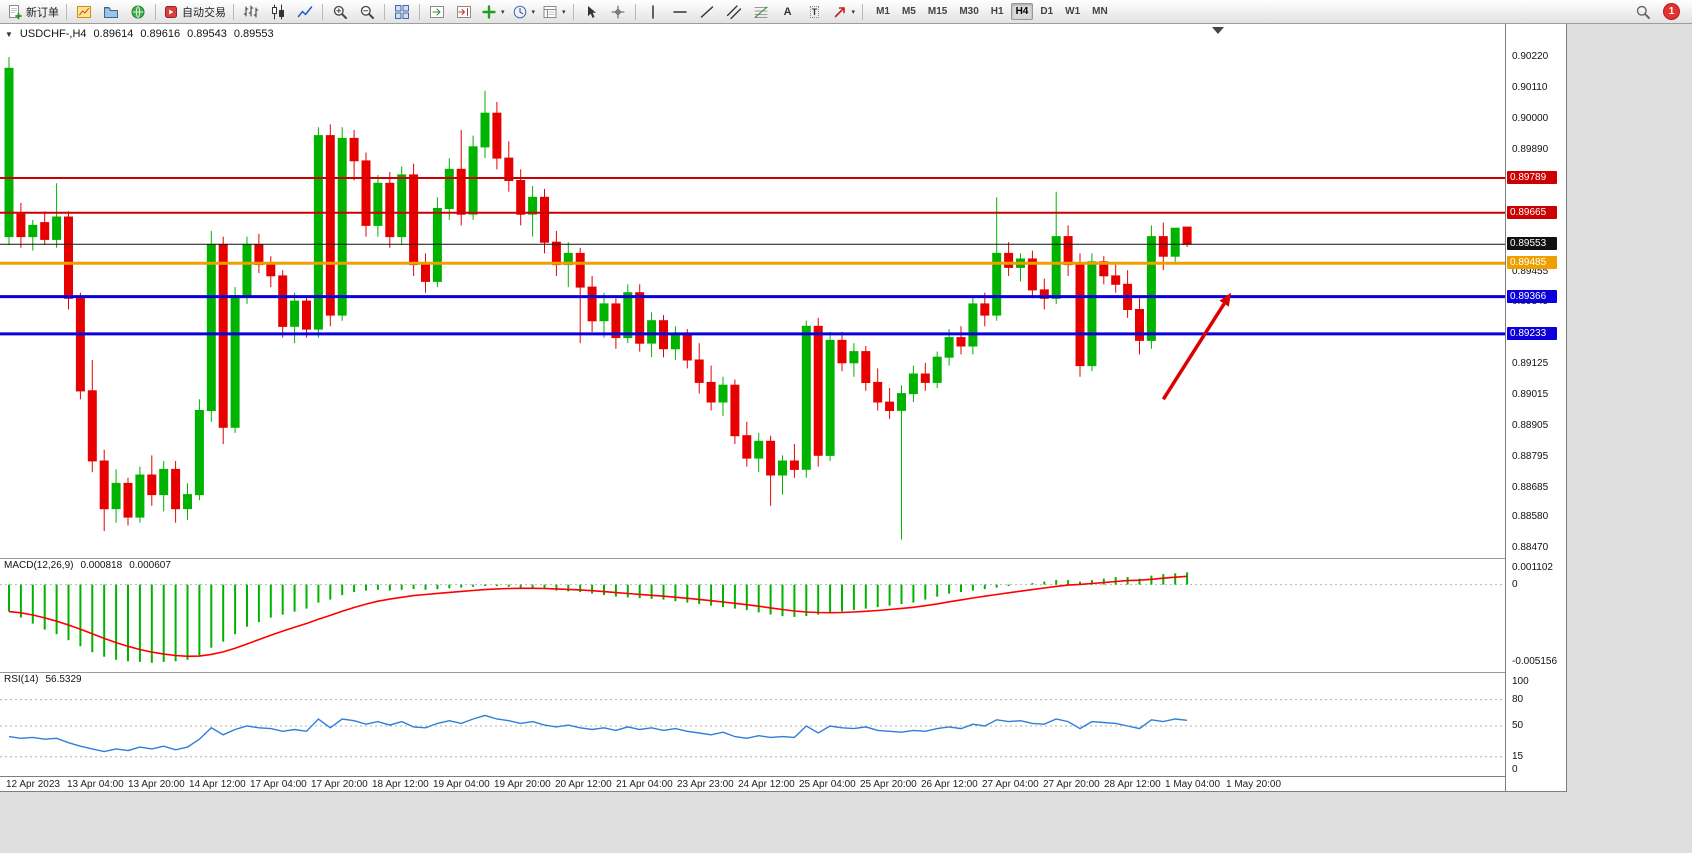  I want to click on new-chart-button, so click(84, 12).